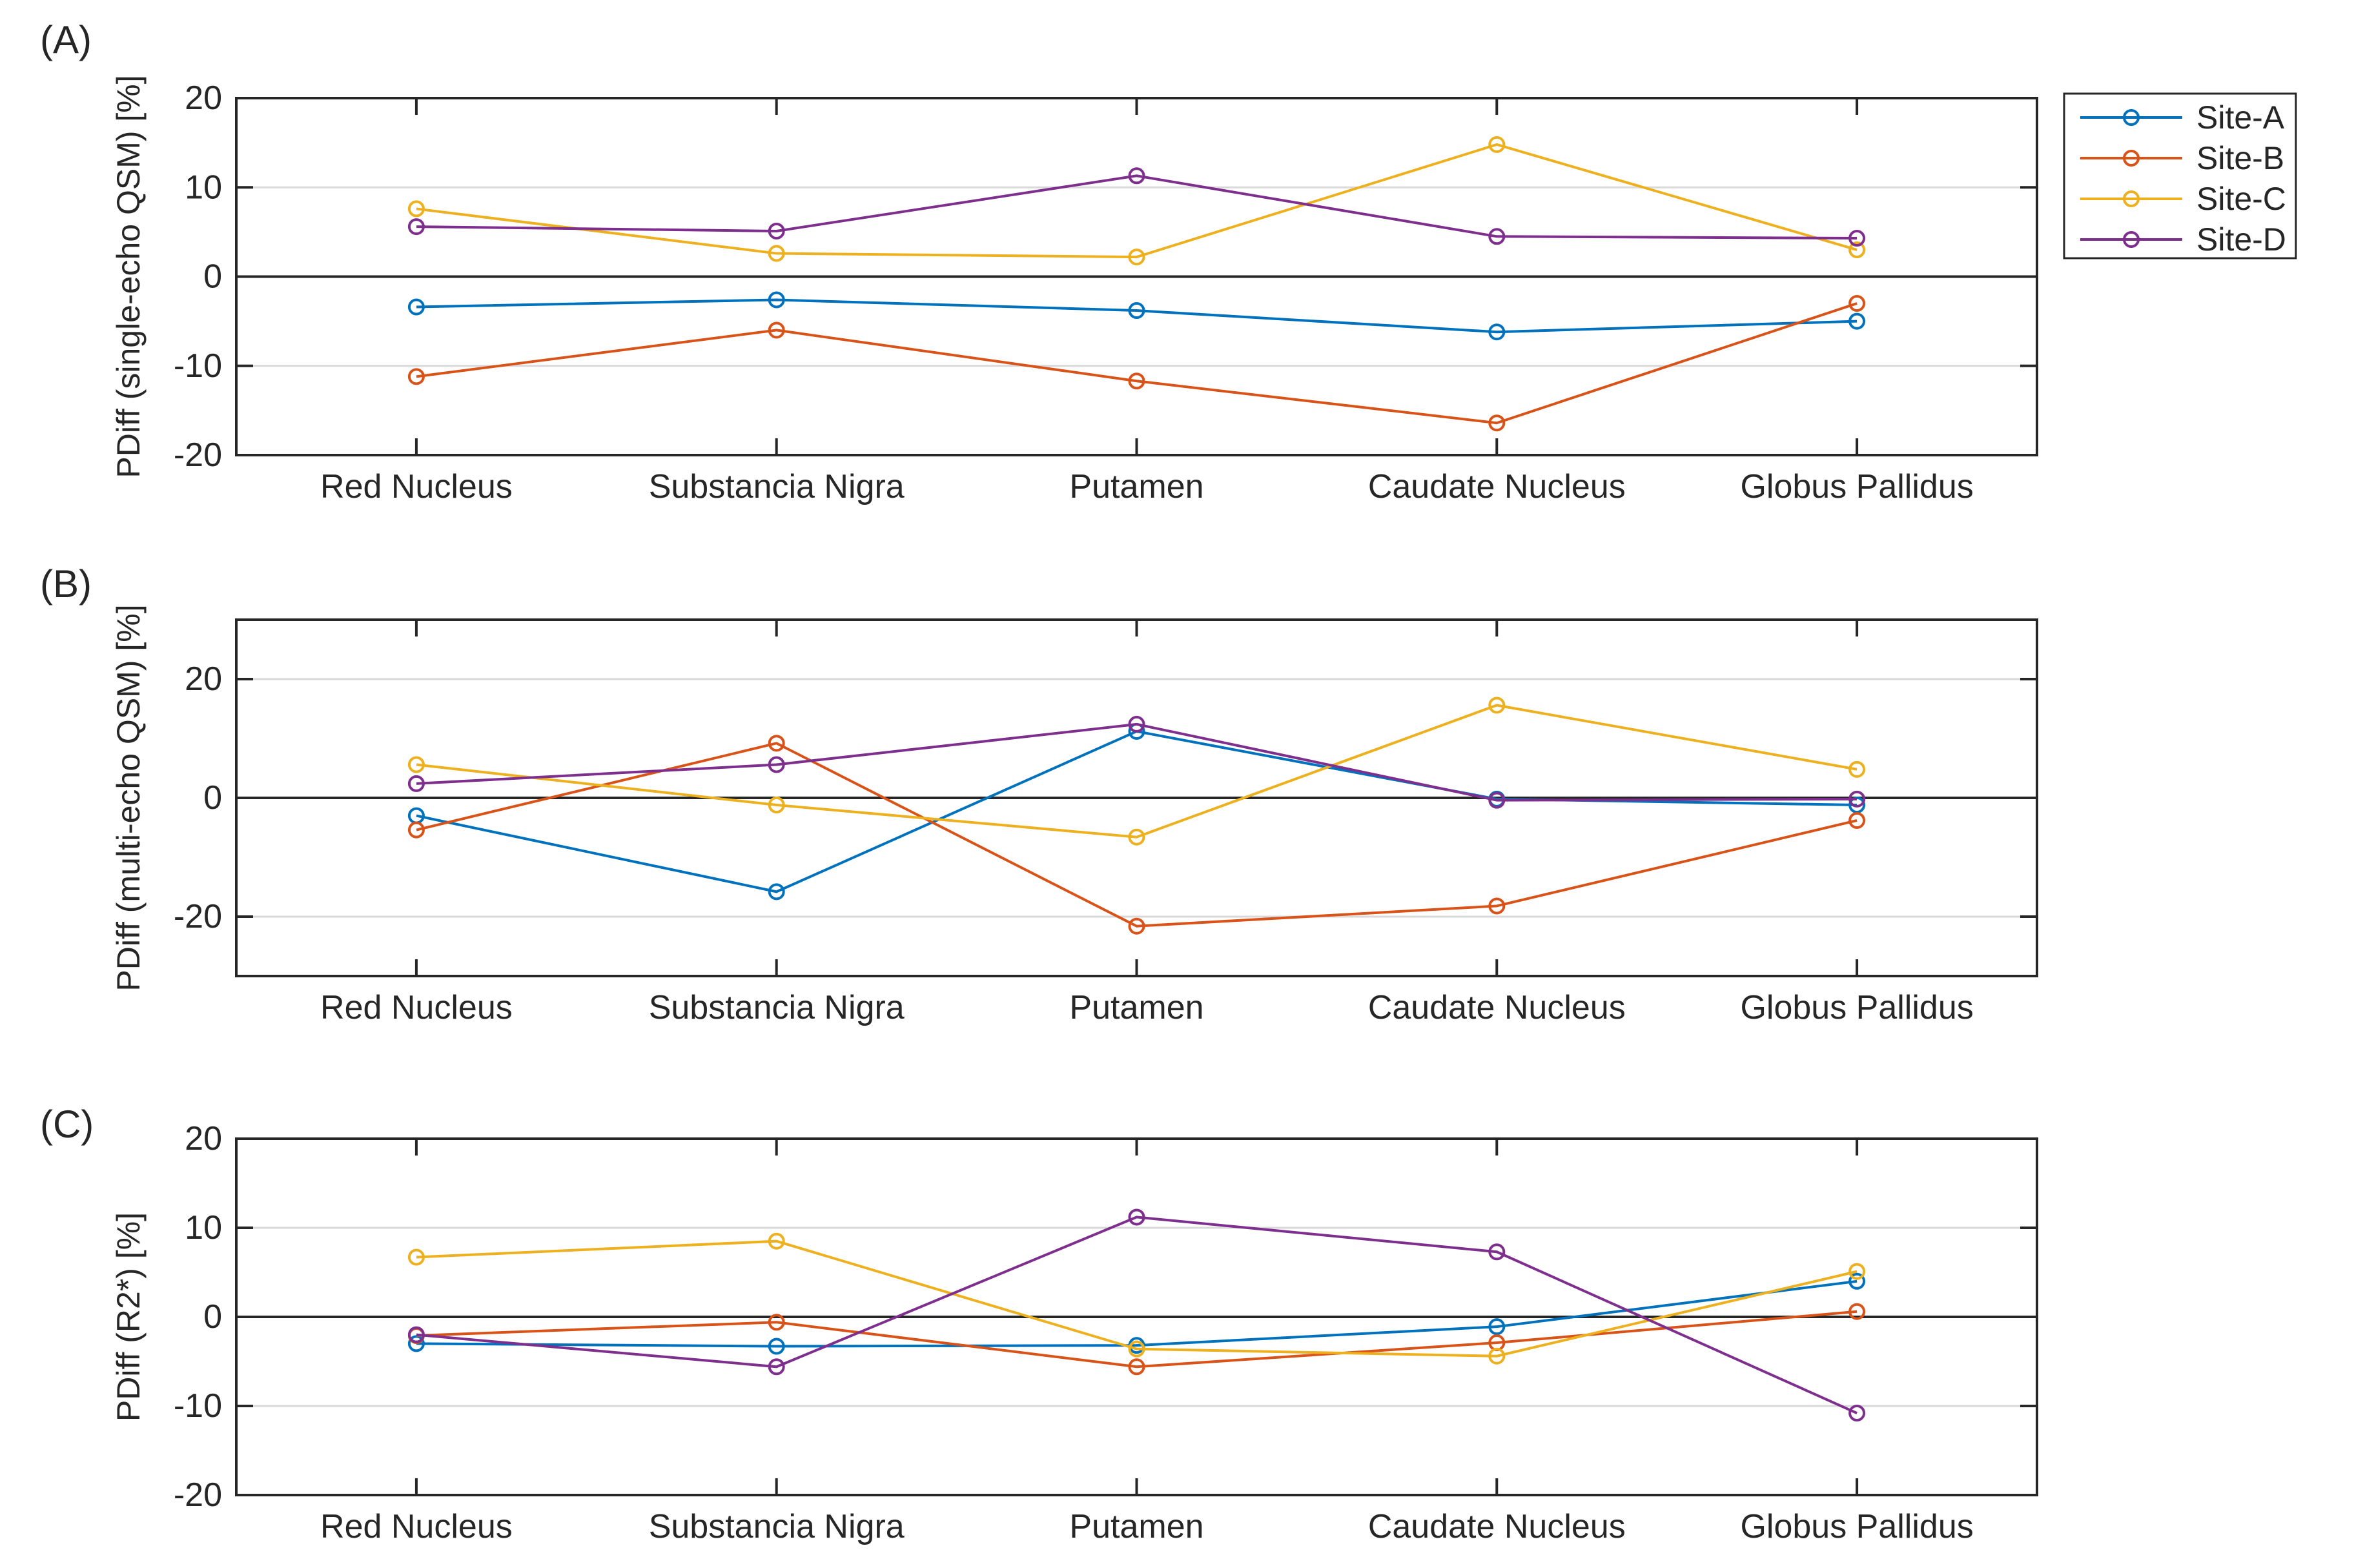 This screenshot has width=2354, height=1568. I want to click on panel-c-xtick-label-caudate-nucleus: Caudate Nucleus, so click(1497, 1526).